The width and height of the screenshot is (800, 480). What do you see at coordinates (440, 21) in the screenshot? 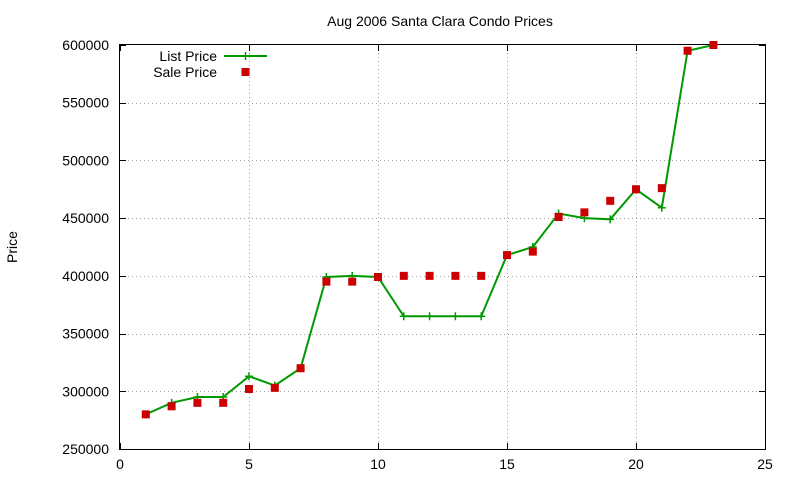
I see `chart-title: Aug 2006 Santa Clara Condo Prices` at bounding box center [440, 21].